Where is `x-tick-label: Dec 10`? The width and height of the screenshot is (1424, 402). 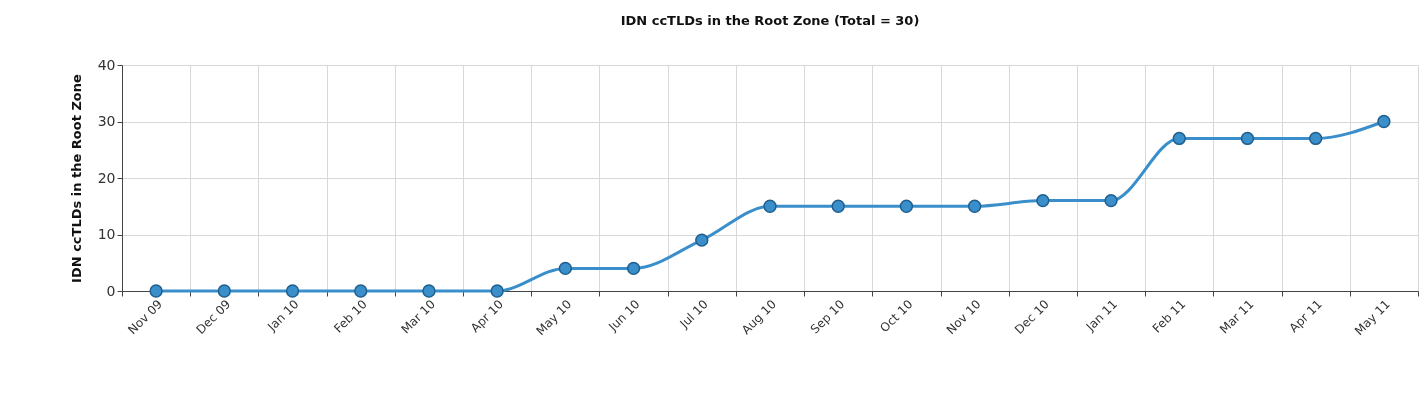
x-tick-label: Dec 10 is located at coordinates (1032, 317).